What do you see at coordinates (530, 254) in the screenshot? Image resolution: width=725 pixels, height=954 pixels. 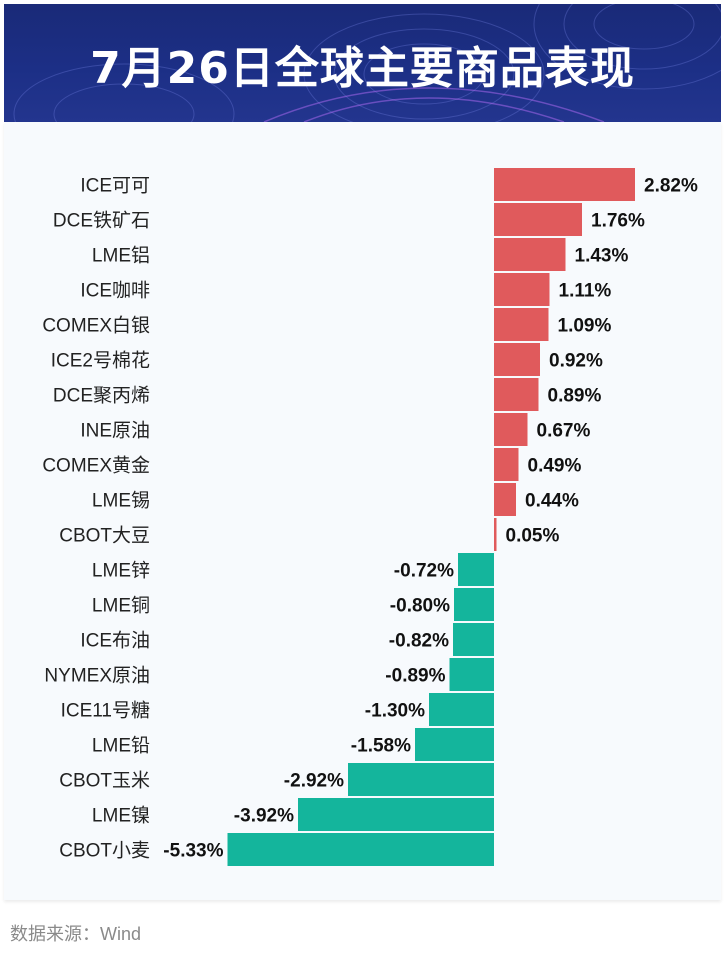 I see `bar-LME铝` at bounding box center [530, 254].